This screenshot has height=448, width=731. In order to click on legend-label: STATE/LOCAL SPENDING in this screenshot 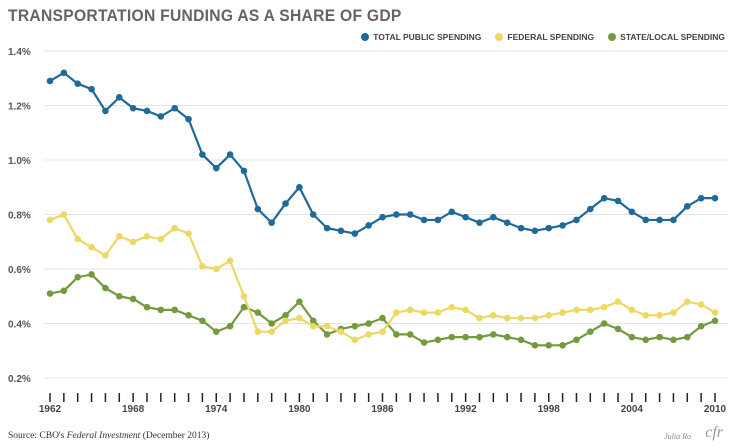, I will do `click(672, 37)`.